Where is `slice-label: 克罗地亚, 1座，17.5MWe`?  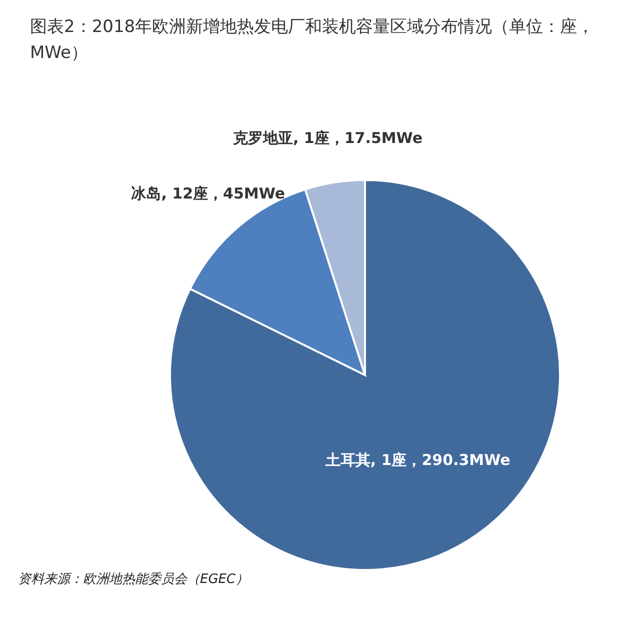
slice-label: 克罗地亚, 1座，17.5MWe is located at coordinates (327, 137).